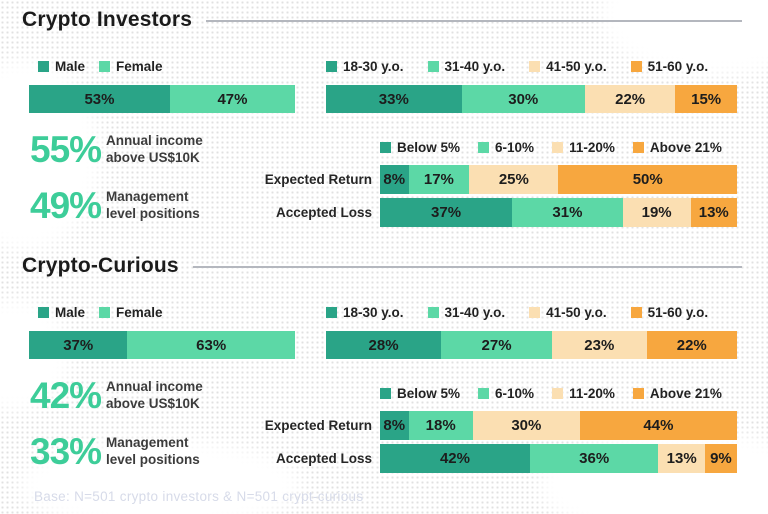  I want to click on gender-bar: 37% 63%, so click(162, 345).